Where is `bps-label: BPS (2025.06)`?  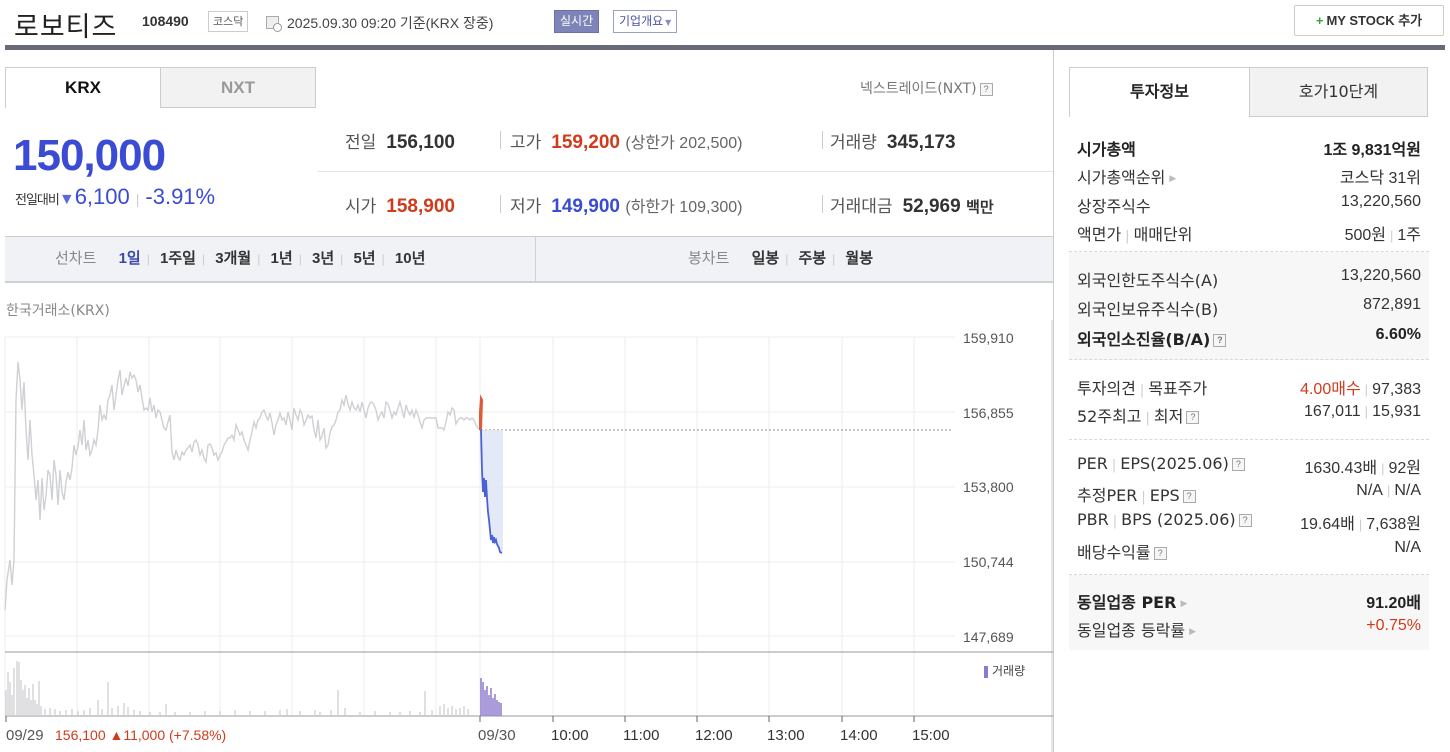
bps-label: BPS (2025.06) is located at coordinates (1178, 519).